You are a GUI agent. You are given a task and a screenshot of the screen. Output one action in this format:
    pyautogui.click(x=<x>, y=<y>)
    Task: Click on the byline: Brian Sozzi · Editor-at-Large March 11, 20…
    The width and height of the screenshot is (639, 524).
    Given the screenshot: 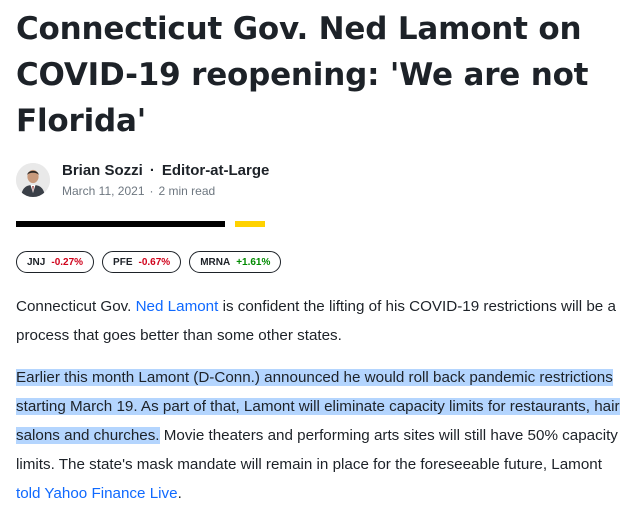 What is the action you would take?
    pyautogui.click(x=142, y=180)
    